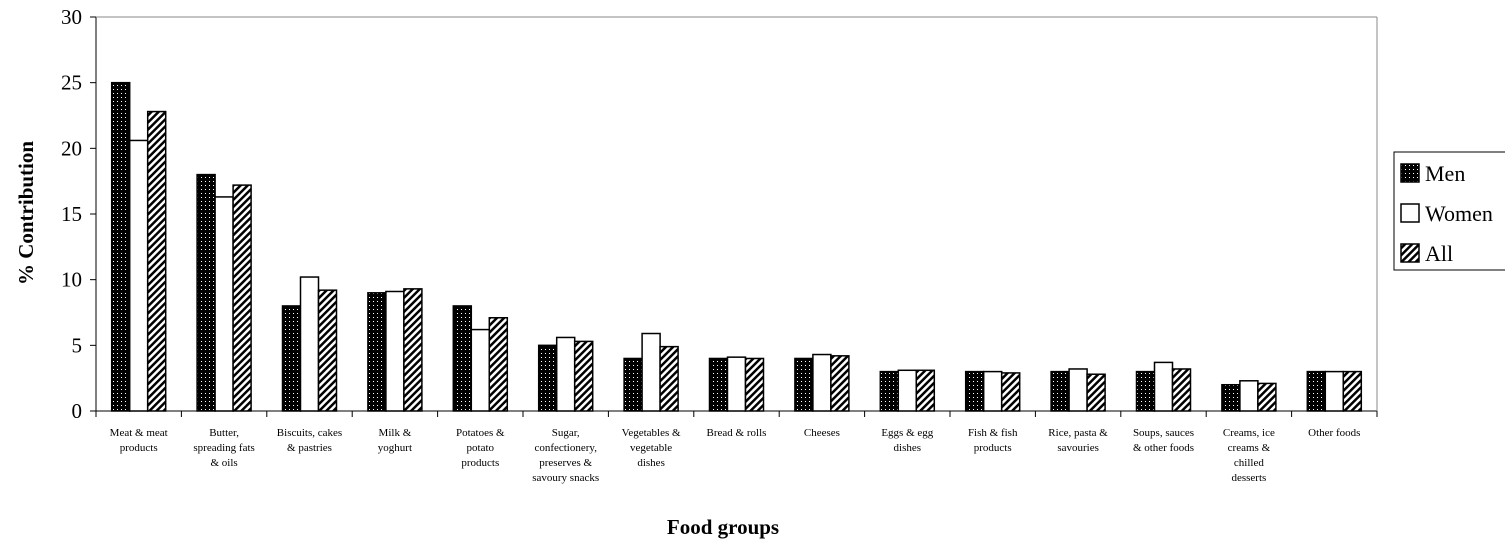 The height and width of the screenshot is (542, 1505). What do you see at coordinates (993, 440) in the screenshot?
I see `x-category-label: Fish & fish products` at bounding box center [993, 440].